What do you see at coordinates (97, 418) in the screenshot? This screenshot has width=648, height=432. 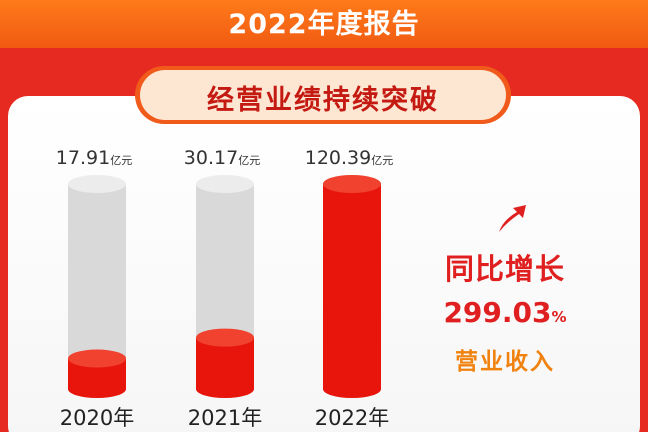 I see `category-label: 2020年` at bounding box center [97, 418].